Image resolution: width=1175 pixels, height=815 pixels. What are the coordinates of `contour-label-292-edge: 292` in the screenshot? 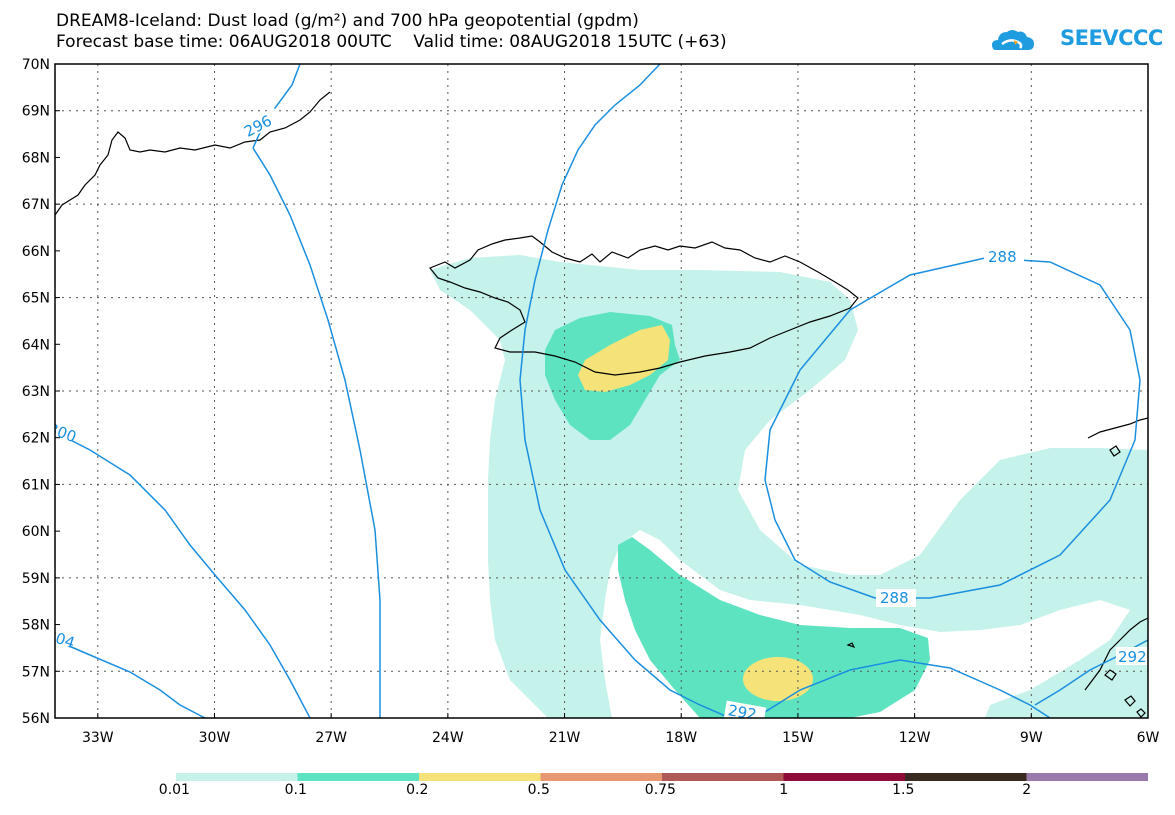 It's located at (1132, 657).